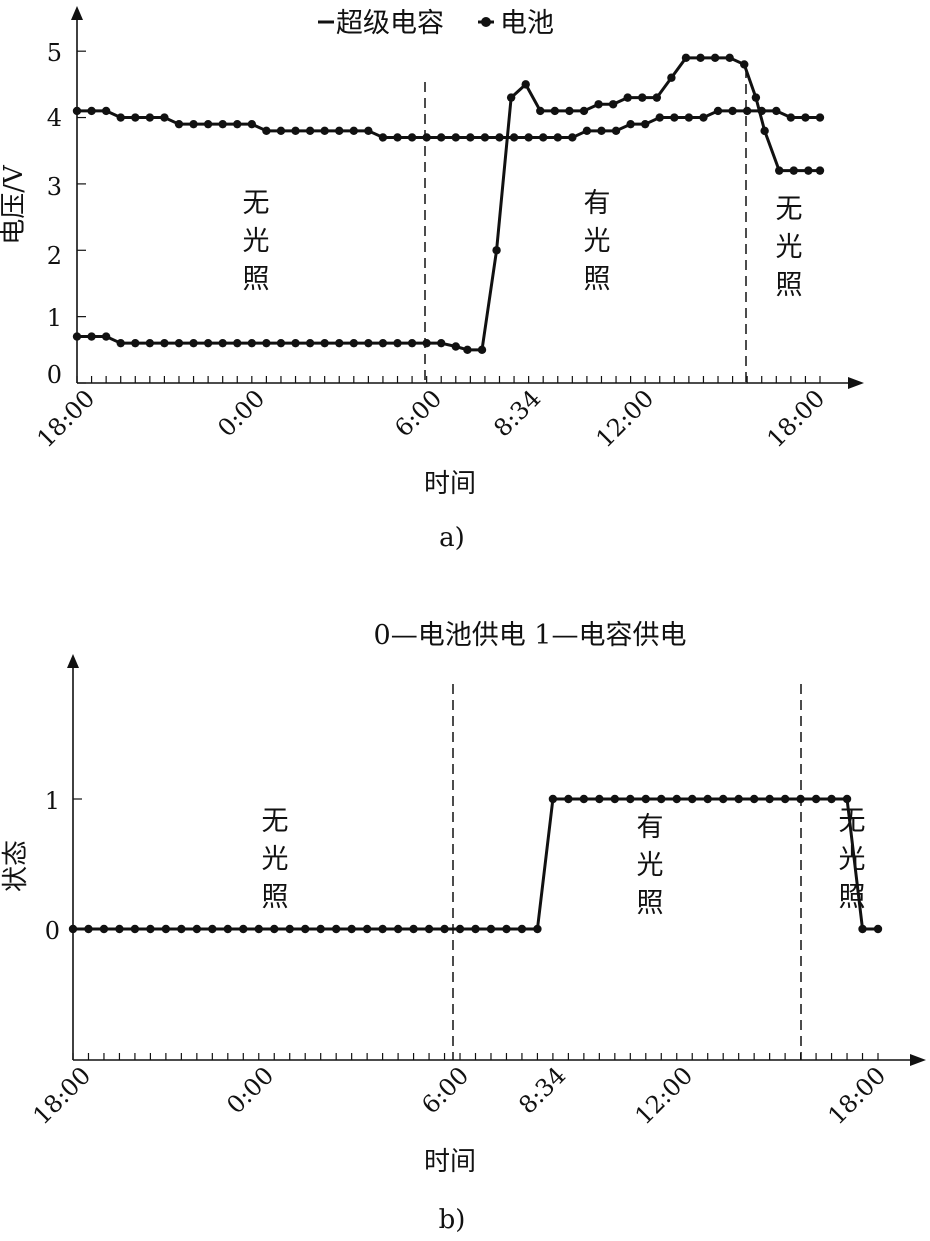 Image resolution: width=930 pixels, height=1241 pixels. What do you see at coordinates (275, 897) in the screenshot?
I see `chart-b-region-1-char-3: 照` at bounding box center [275, 897].